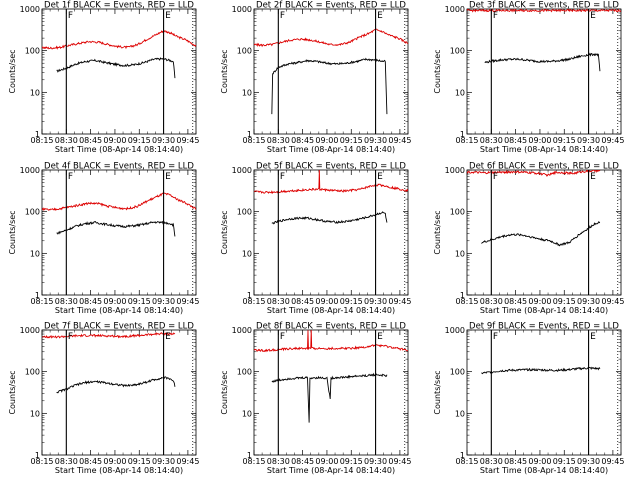 The height and width of the screenshot is (480, 640). I want to click on panel-title: Det 9f BLACK = Events, RED = LLD, so click(544, 327).